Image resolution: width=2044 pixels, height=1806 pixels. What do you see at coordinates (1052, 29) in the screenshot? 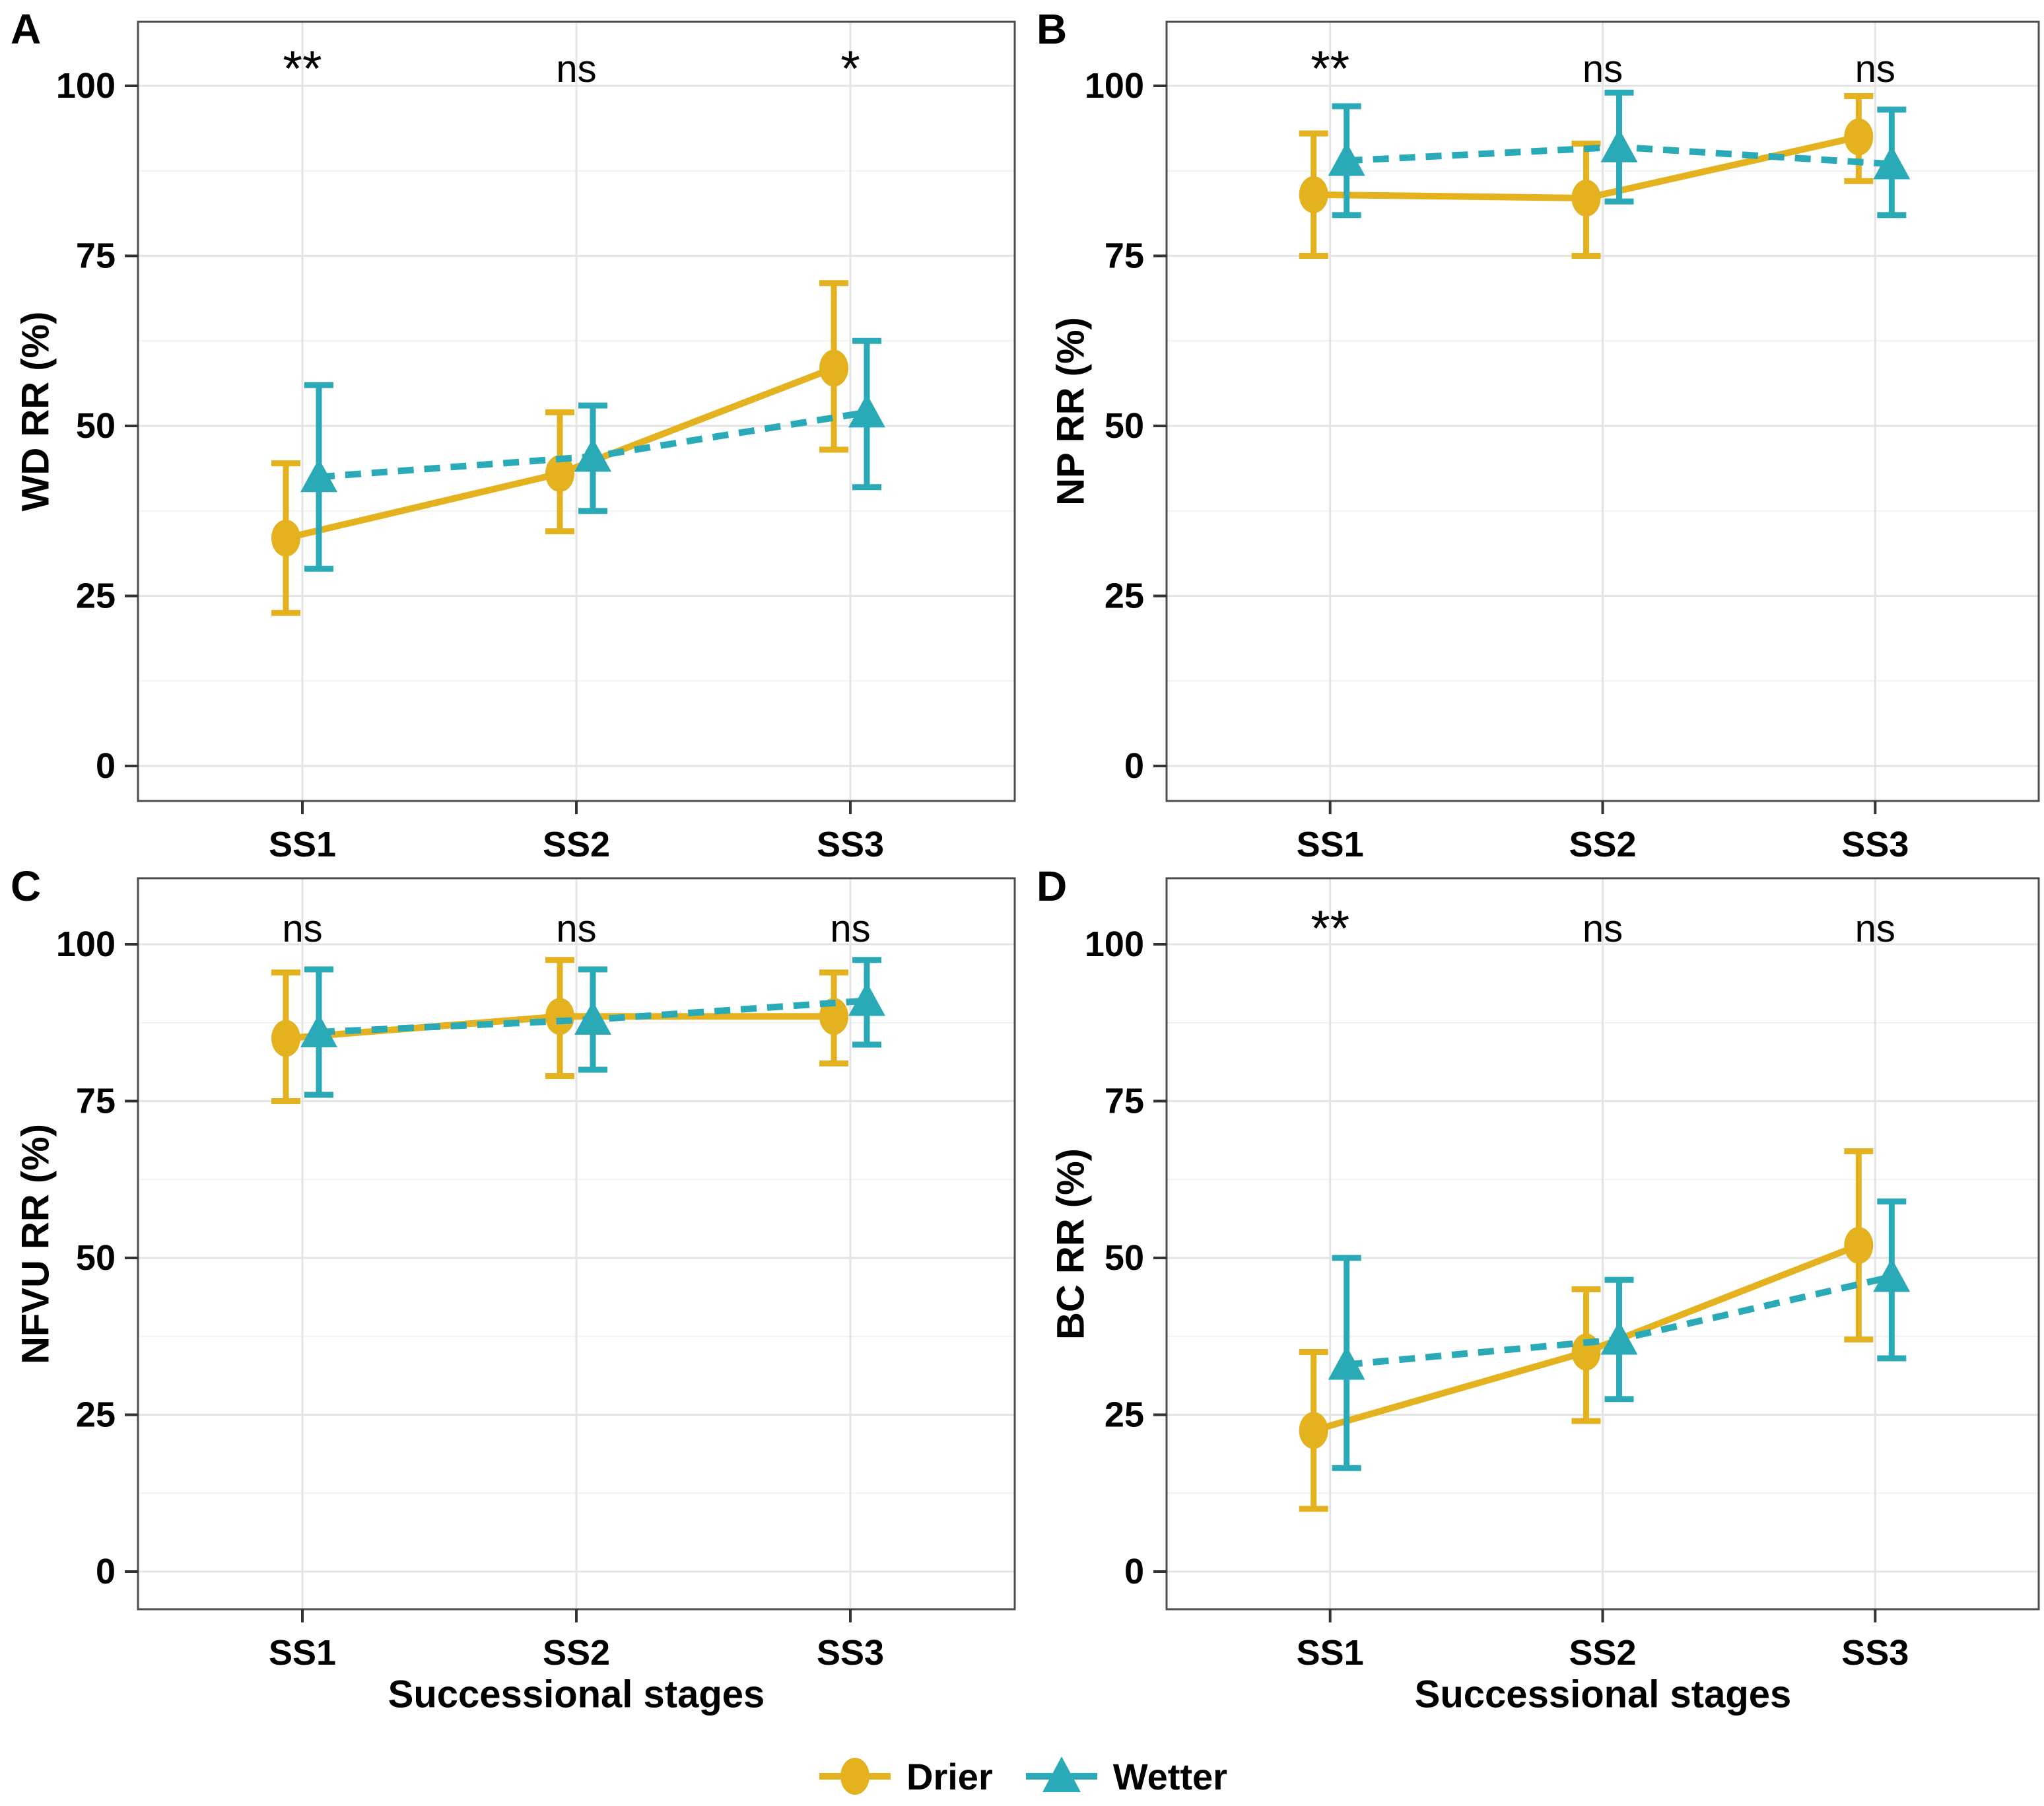
I see `panel-letter-b: B` at bounding box center [1052, 29].